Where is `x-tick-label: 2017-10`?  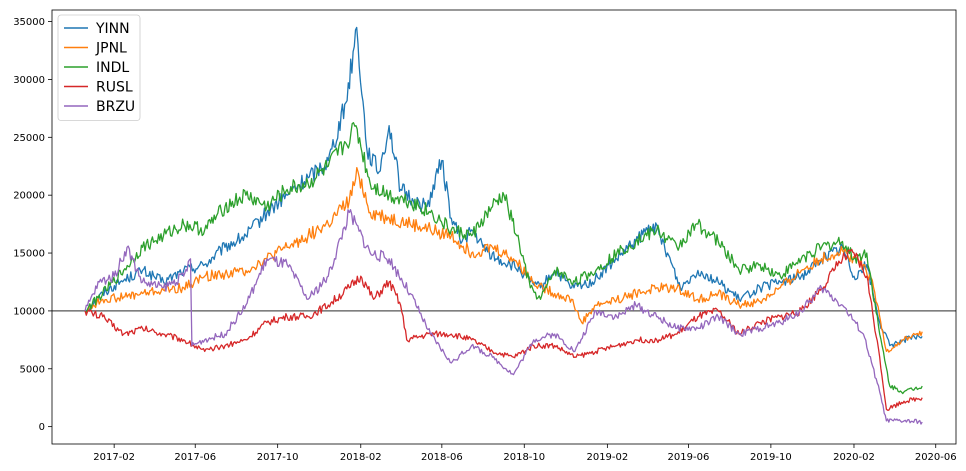 x-tick-label: 2017-10 is located at coordinates (278, 457).